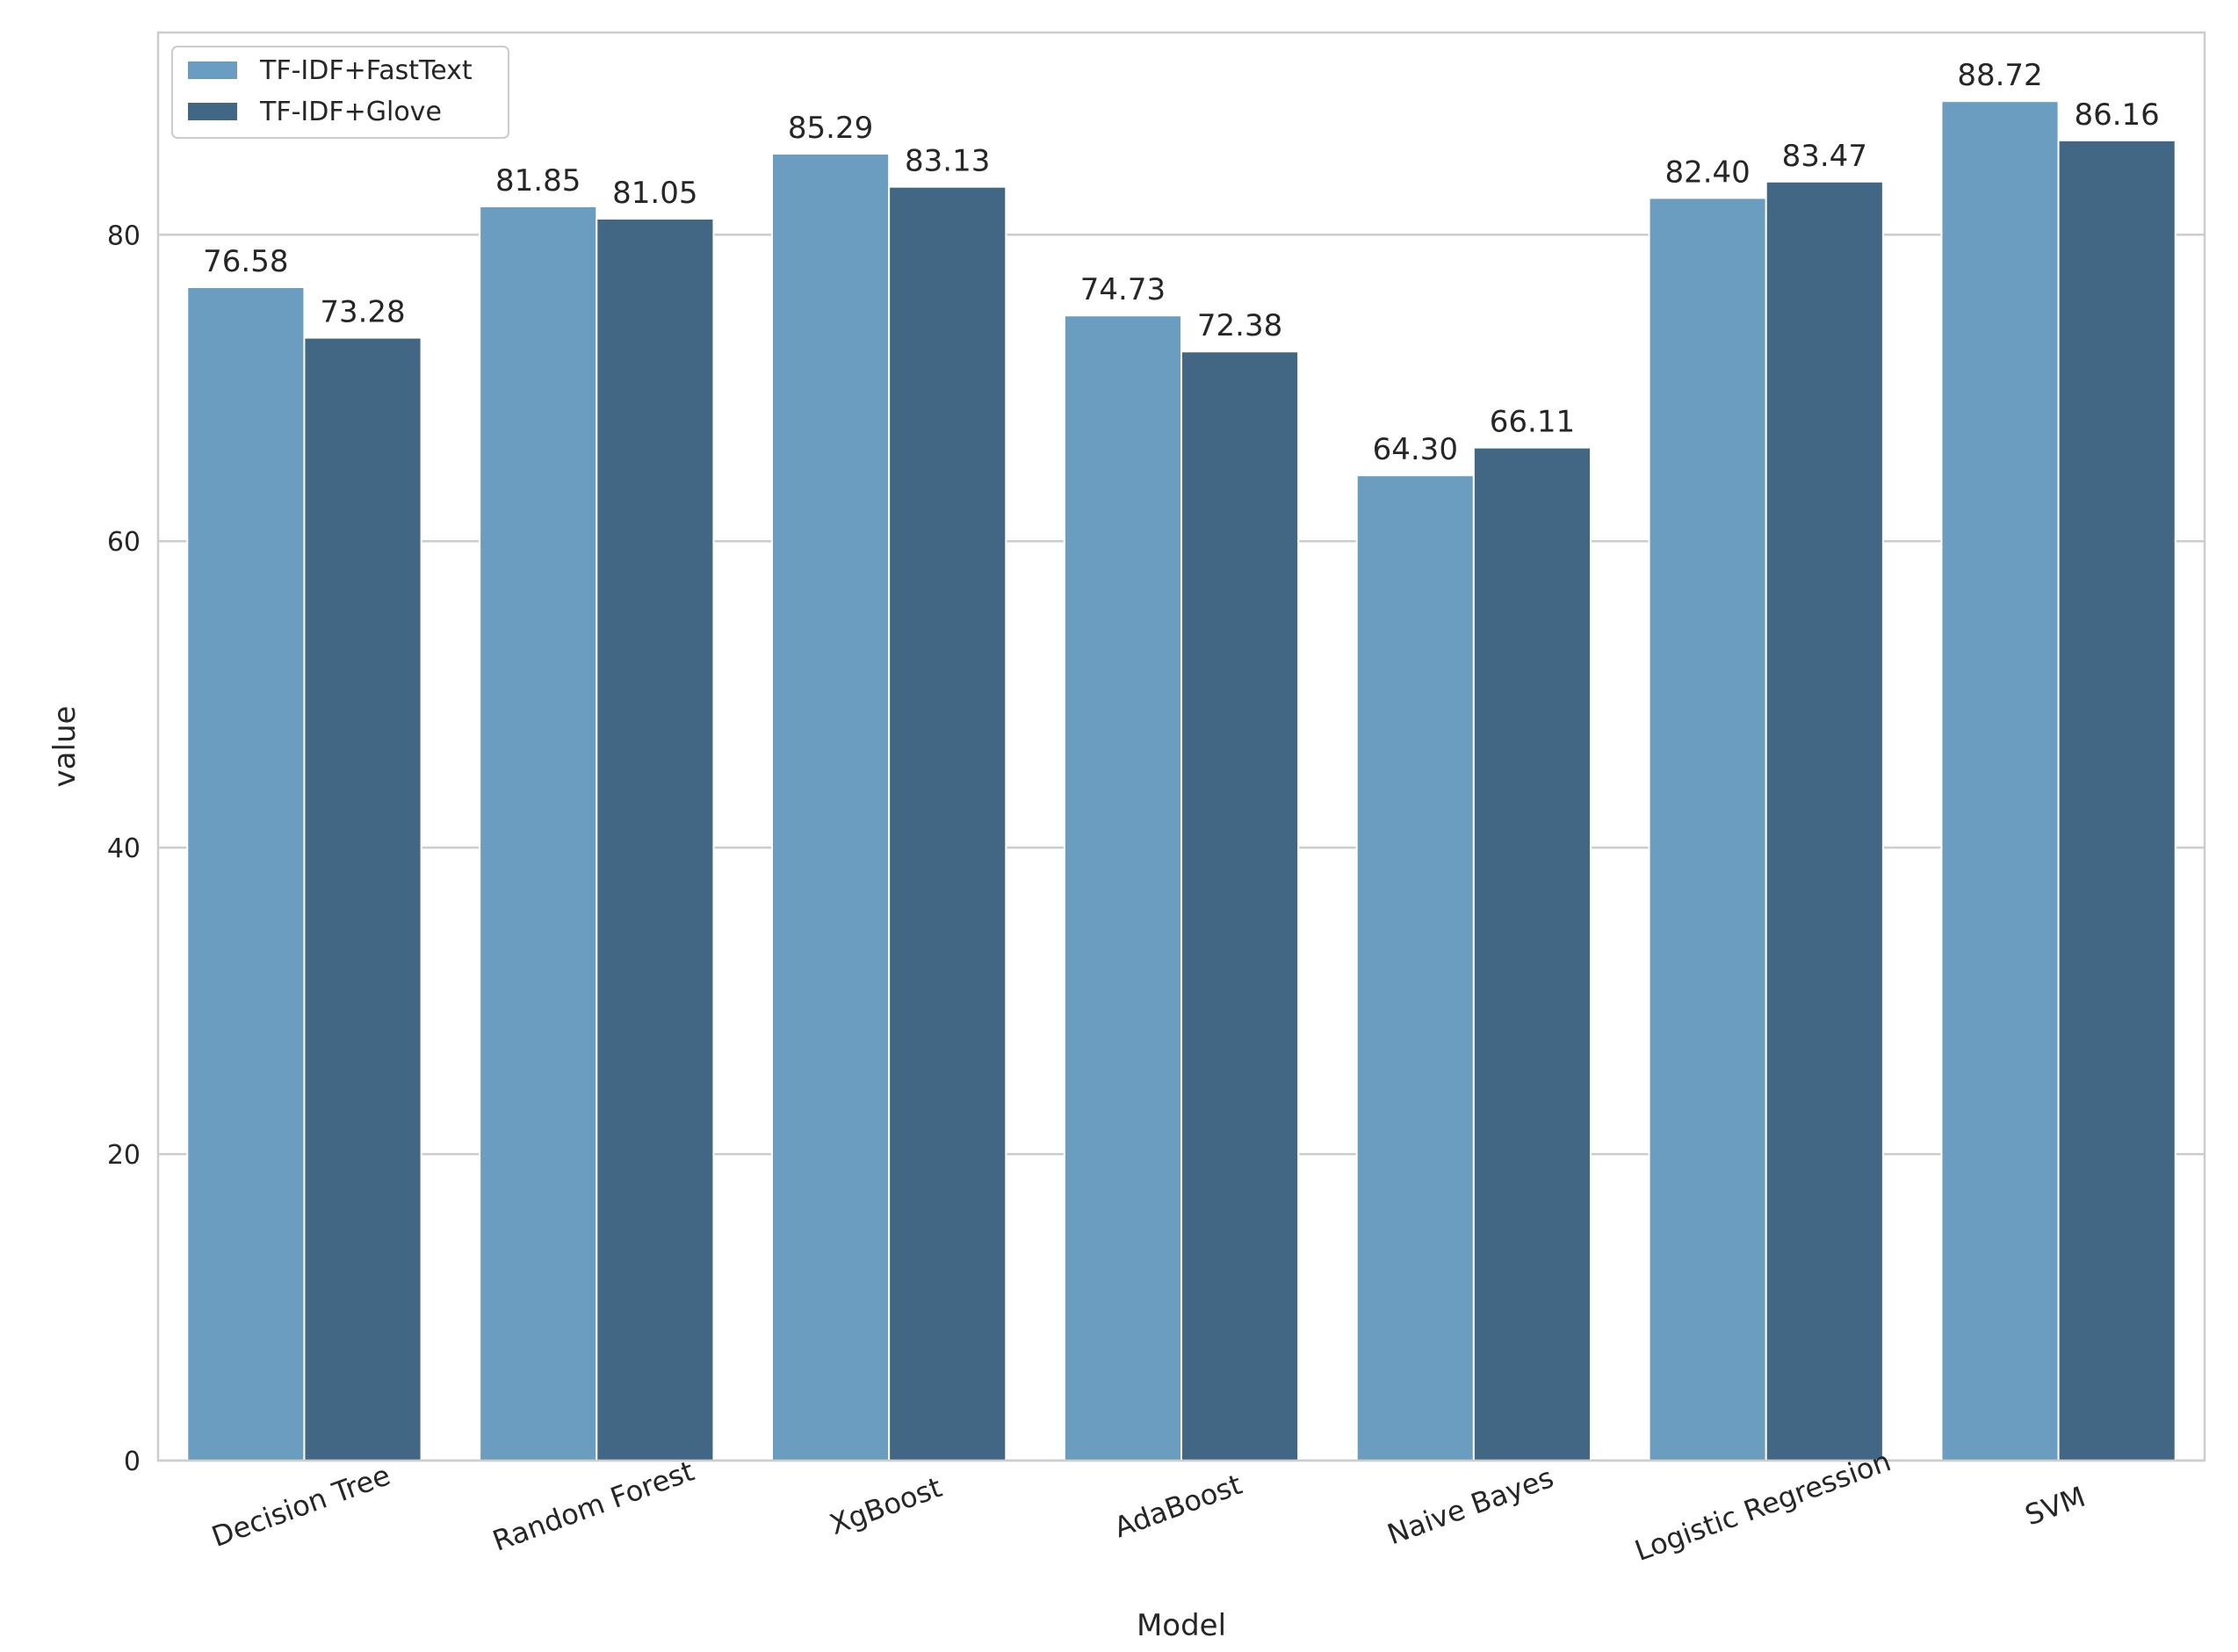 This screenshot has height=1652, width=2238. I want to click on bar-adaboost-tf-idf-fasttext, so click(1123, 887).